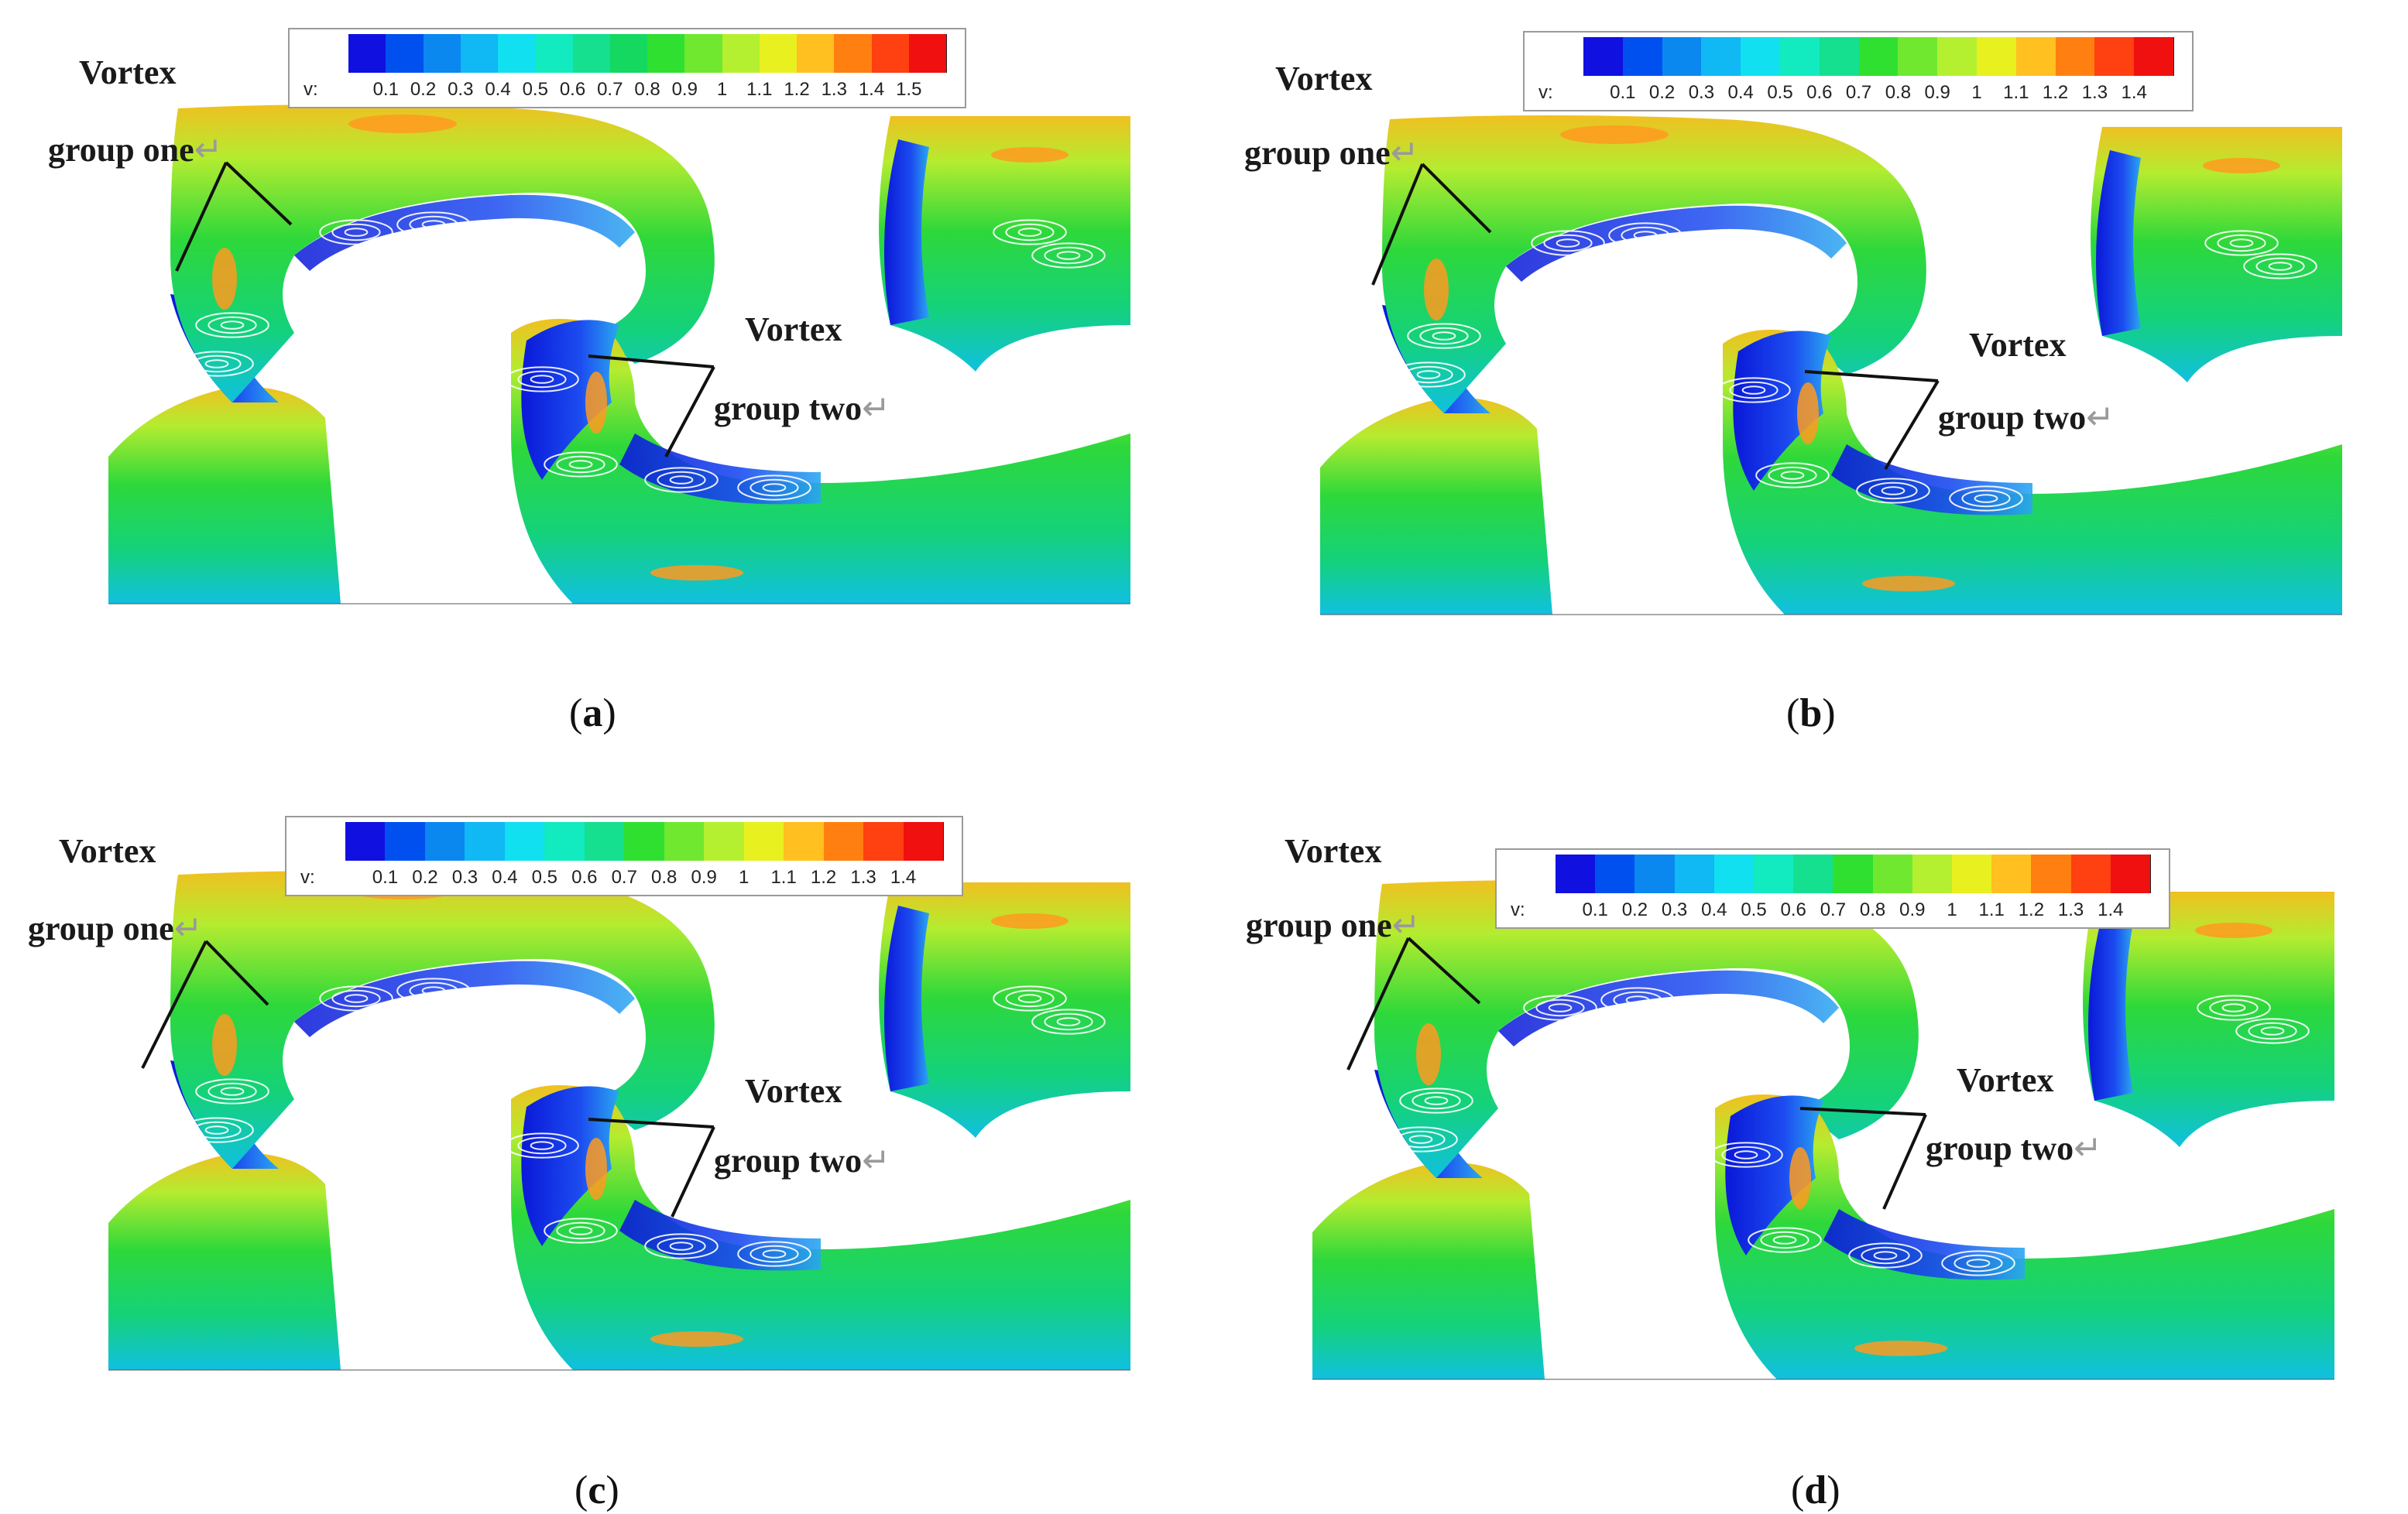 This screenshot has width=2408, height=1514. What do you see at coordinates (1677, 244) in the screenshot?
I see `wall-strip-upper` at bounding box center [1677, 244].